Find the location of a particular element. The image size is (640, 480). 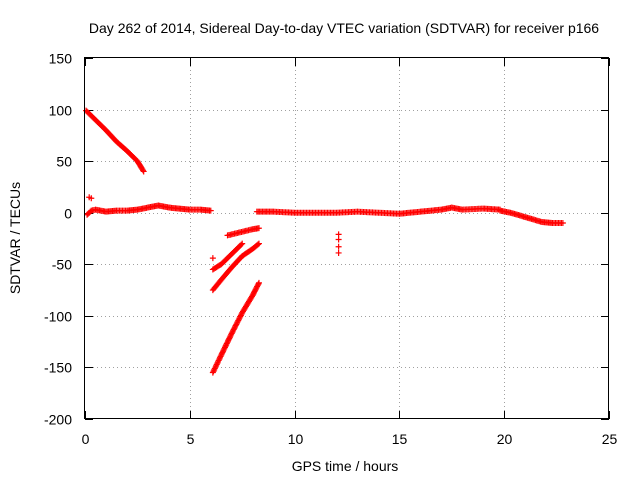

y-tick-label: 100 is located at coordinates (61, 111).